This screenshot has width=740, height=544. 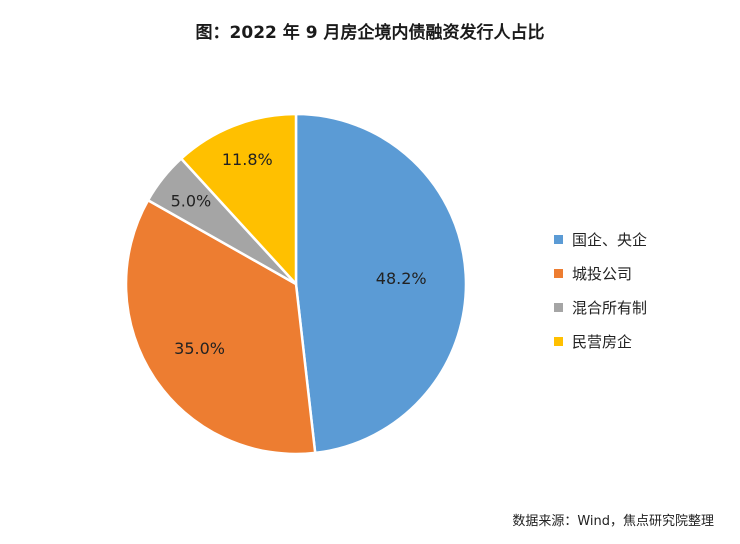 What do you see at coordinates (199, 348) in the screenshot?
I see `data-label-lgfv: 35.0%` at bounding box center [199, 348].